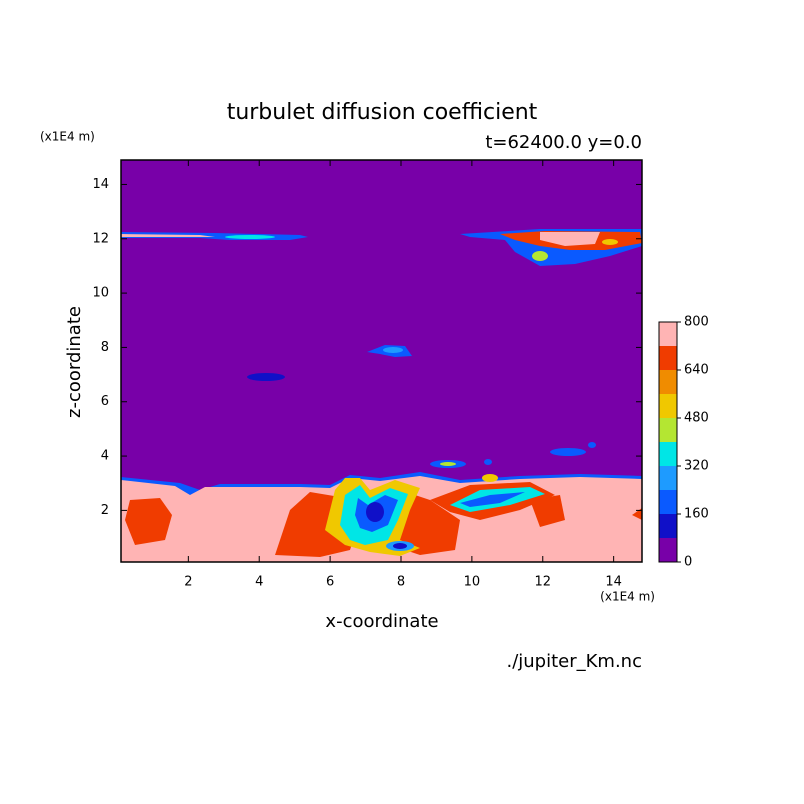 This screenshot has width=804, height=804. Describe the element at coordinates (574, 661) in the screenshot. I see `source-file: ./jupiter_Km.nc` at that location.